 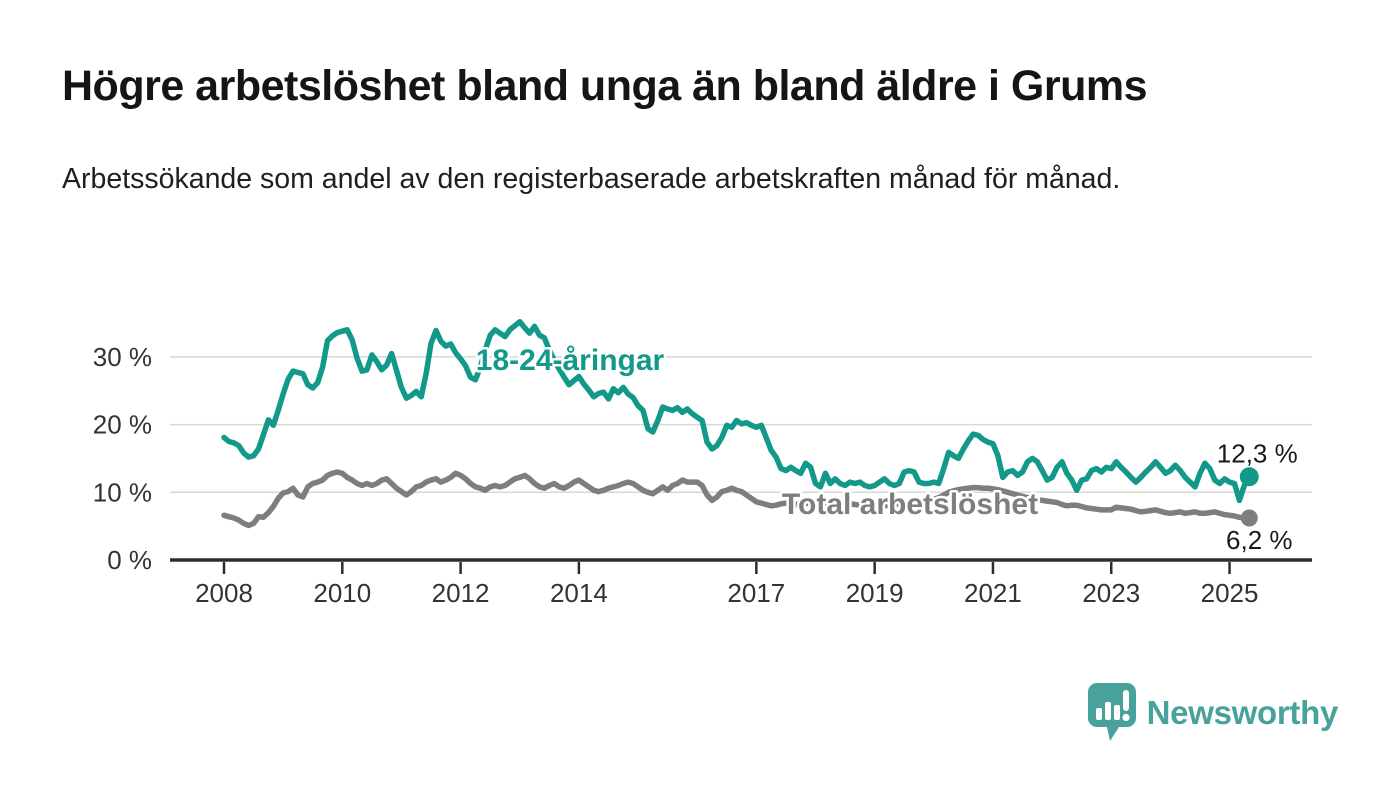 What do you see at coordinates (461, 593) in the screenshot?
I see `x-tick-label-2012: 2012` at bounding box center [461, 593].